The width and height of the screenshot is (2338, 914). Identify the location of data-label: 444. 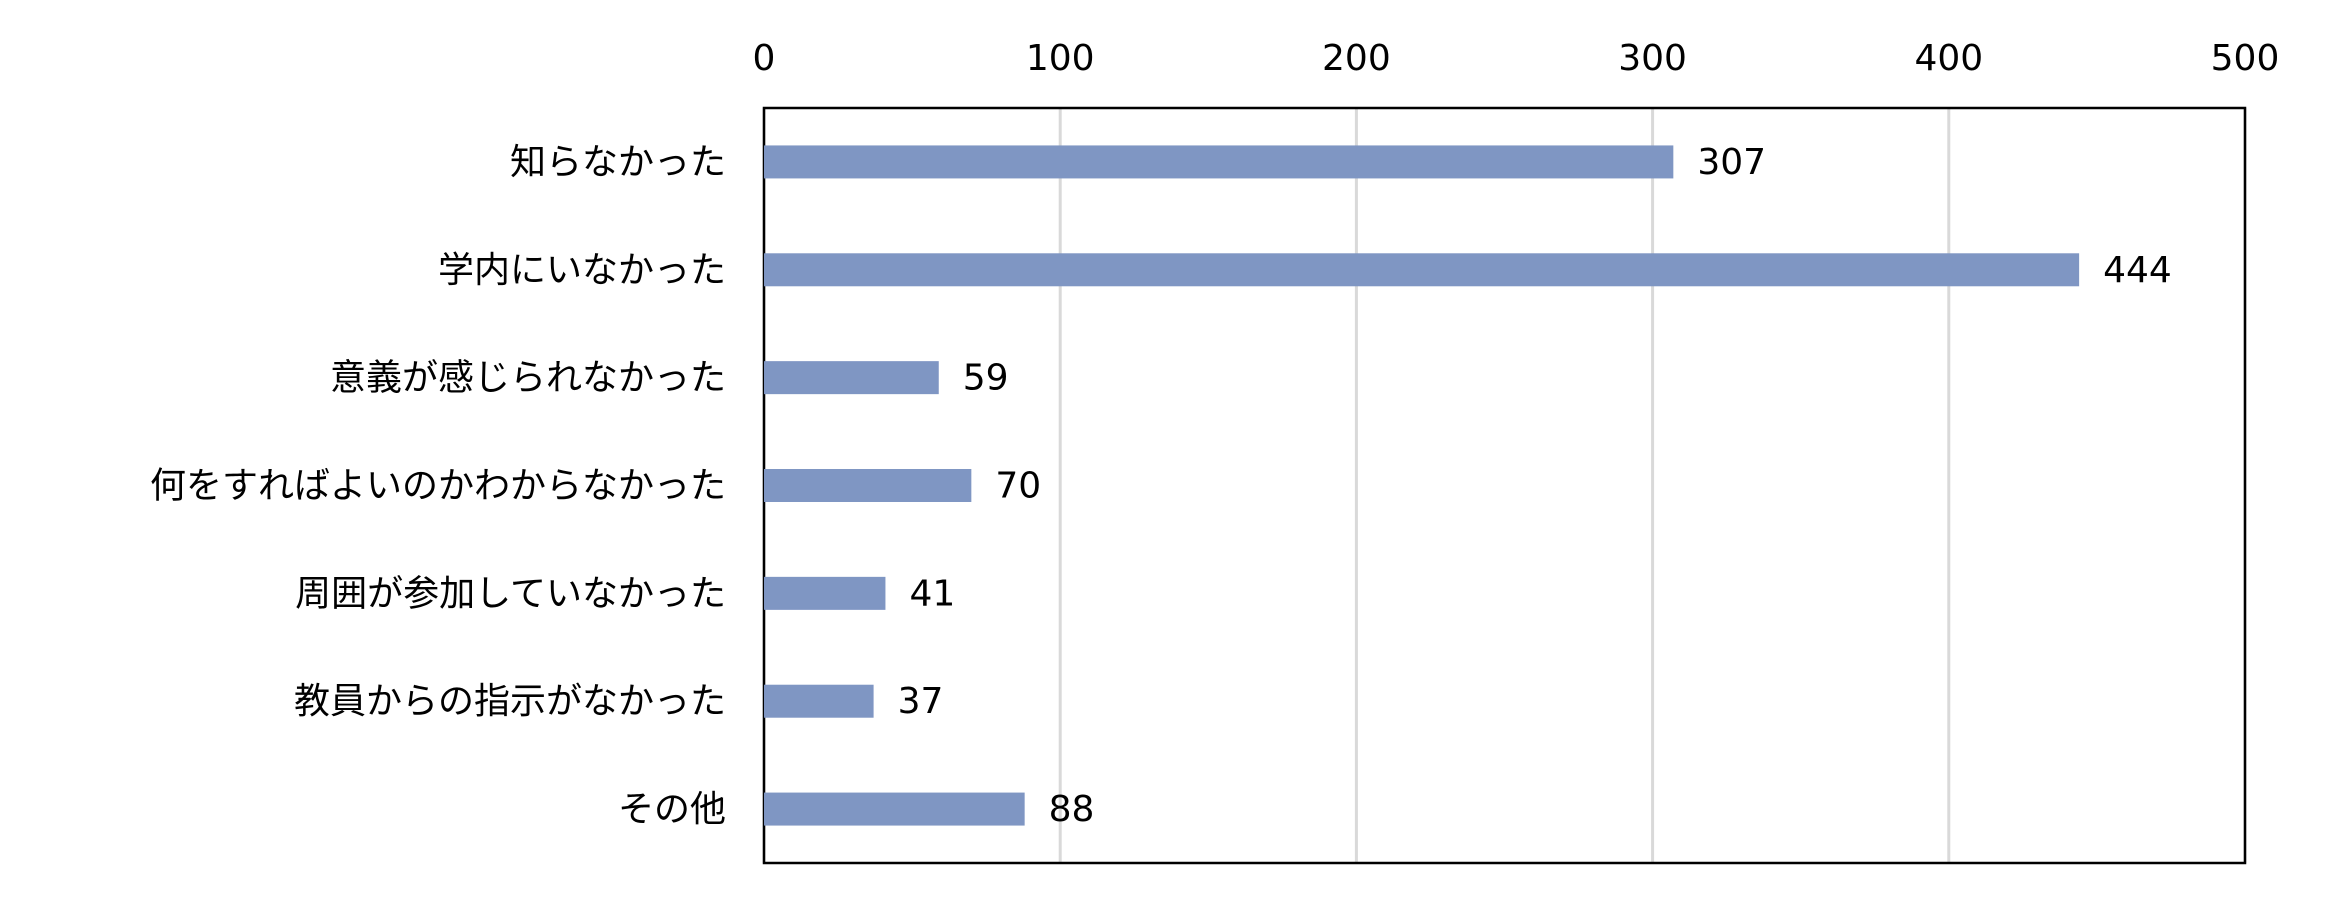
(2137, 270).